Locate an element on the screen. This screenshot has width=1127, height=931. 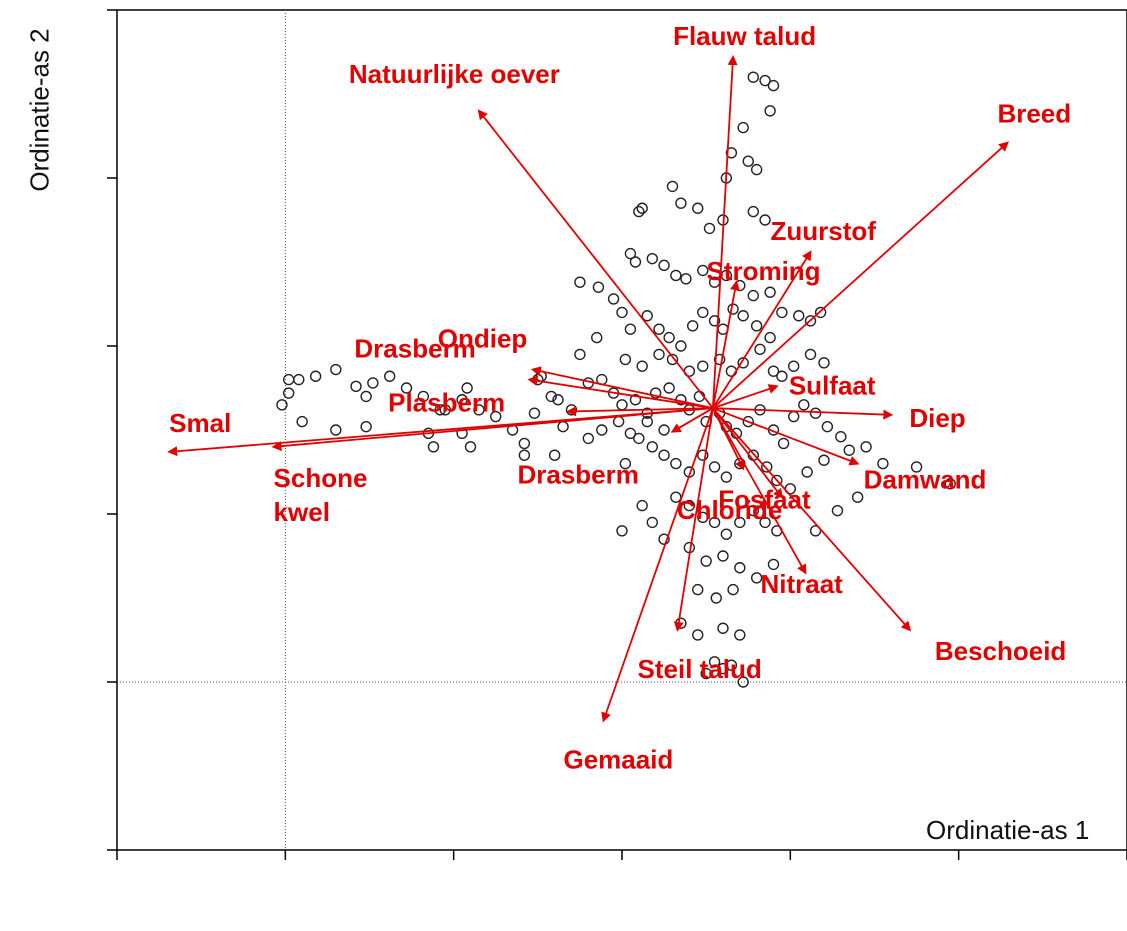
vector-label-line: Chloride is located at coordinates (729, 510).